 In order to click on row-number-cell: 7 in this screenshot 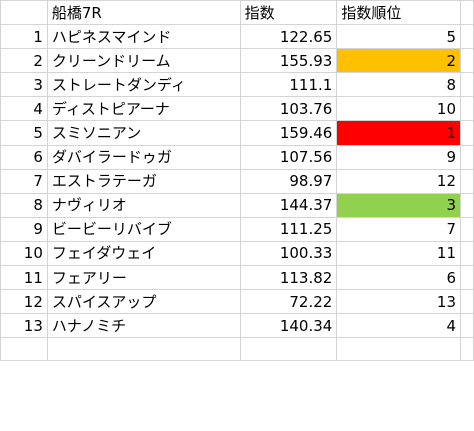, I will do `click(24, 181)`.